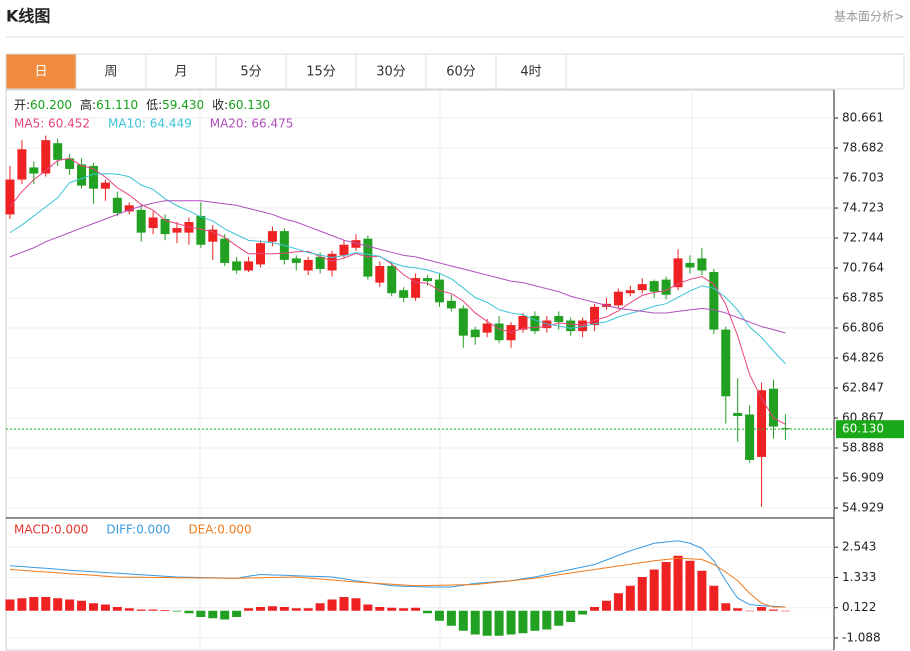 This screenshot has width=910, height=651. Describe the element at coordinates (461, 72) in the screenshot. I see `tab-label: 60分` at that location.